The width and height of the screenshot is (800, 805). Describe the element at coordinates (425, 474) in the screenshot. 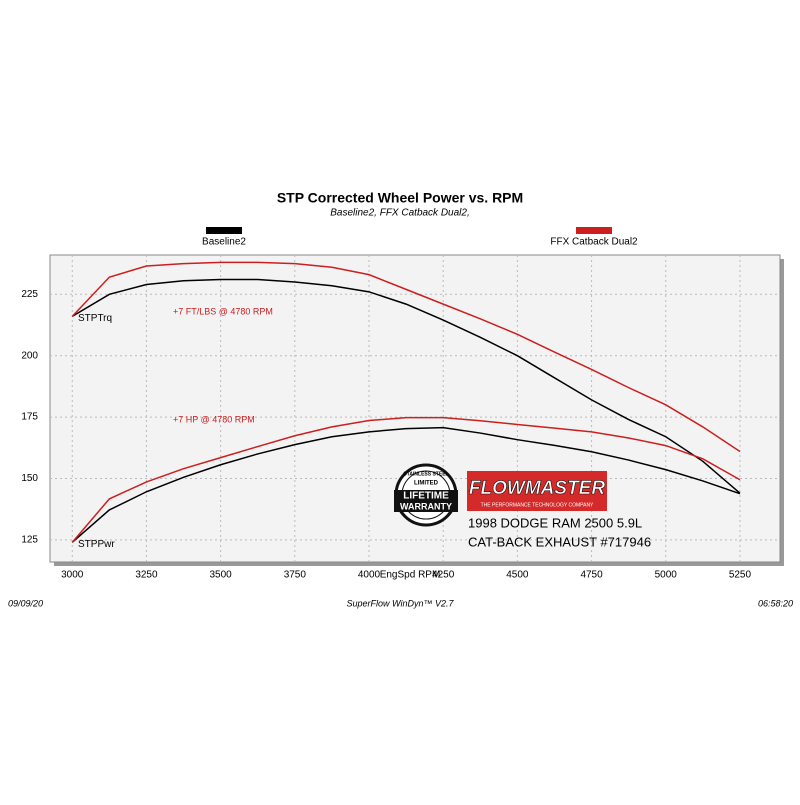

I see `badge-text: STAINLESS STEEL` at that location.